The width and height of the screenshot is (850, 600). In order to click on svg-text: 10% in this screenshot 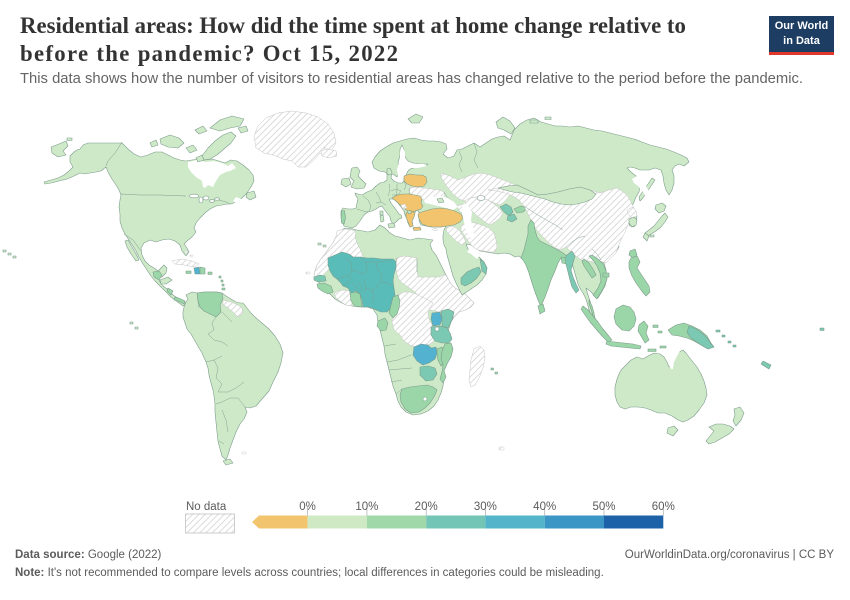, I will do `click(366, 507)`.